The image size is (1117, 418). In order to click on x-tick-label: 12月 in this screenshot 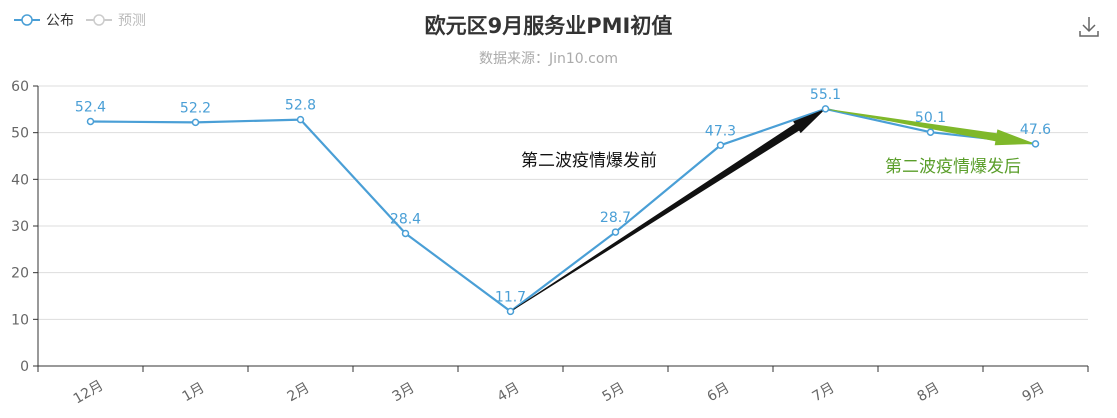, I will do `click(89, 393)`.